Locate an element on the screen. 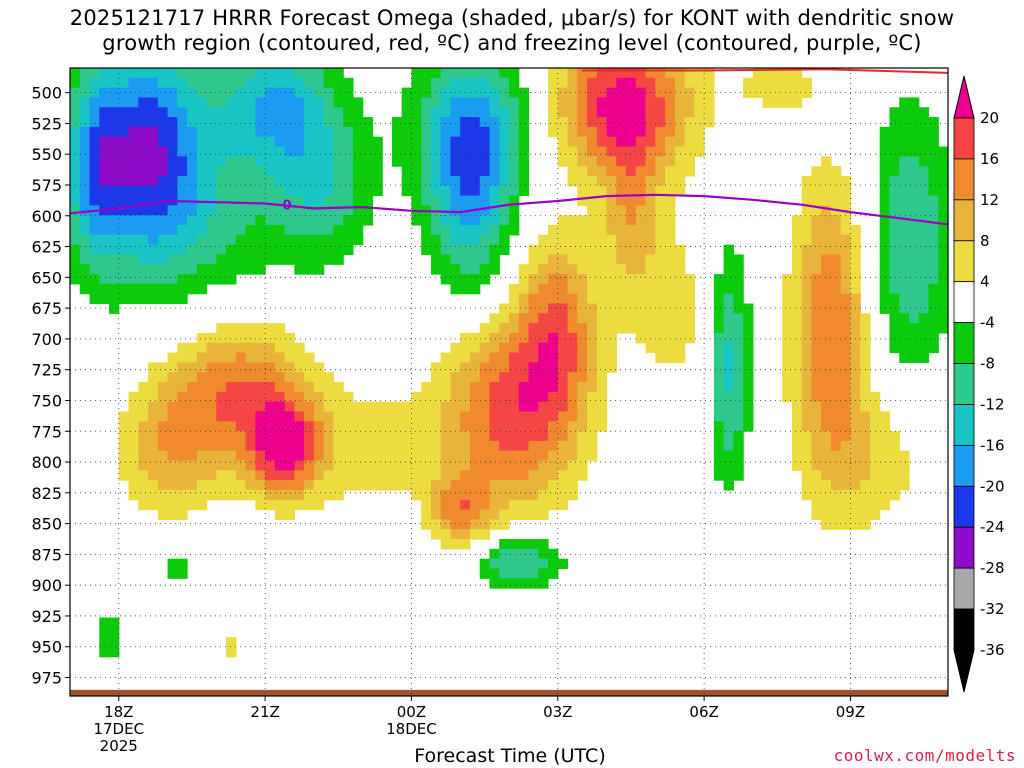 This screenshot has height=768, width=1024. colorbar-tick-label: -36 is located at coordinates (992, 650).